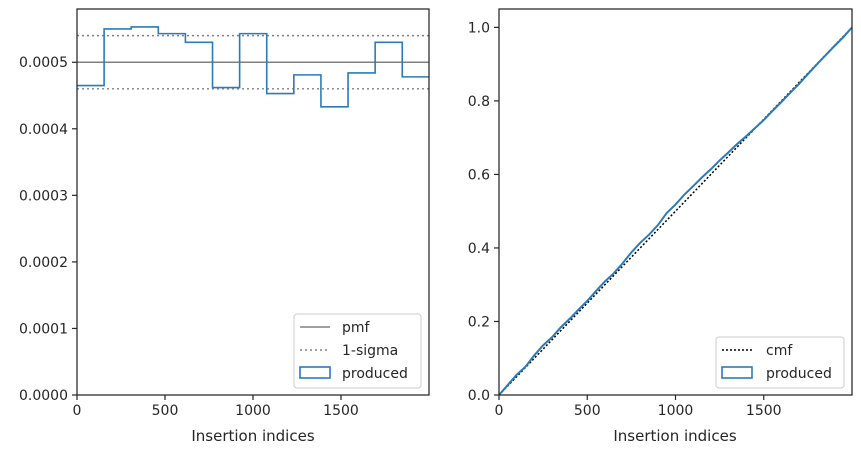 Image resolution: width=861 pixels, height=453 pixels. Describe the element at coordinates (356, 328) in the screenshot. I see `legend-pmf-label: pmf` at that location.